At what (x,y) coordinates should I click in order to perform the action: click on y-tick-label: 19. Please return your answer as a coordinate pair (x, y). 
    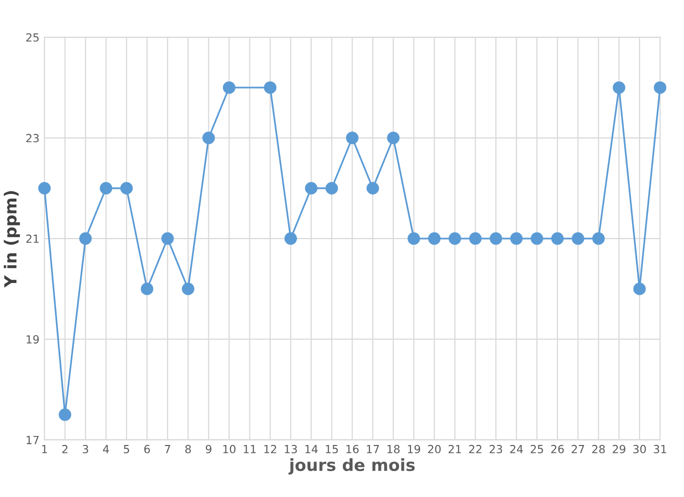
    Looking at the image, I should click on (32, 339).